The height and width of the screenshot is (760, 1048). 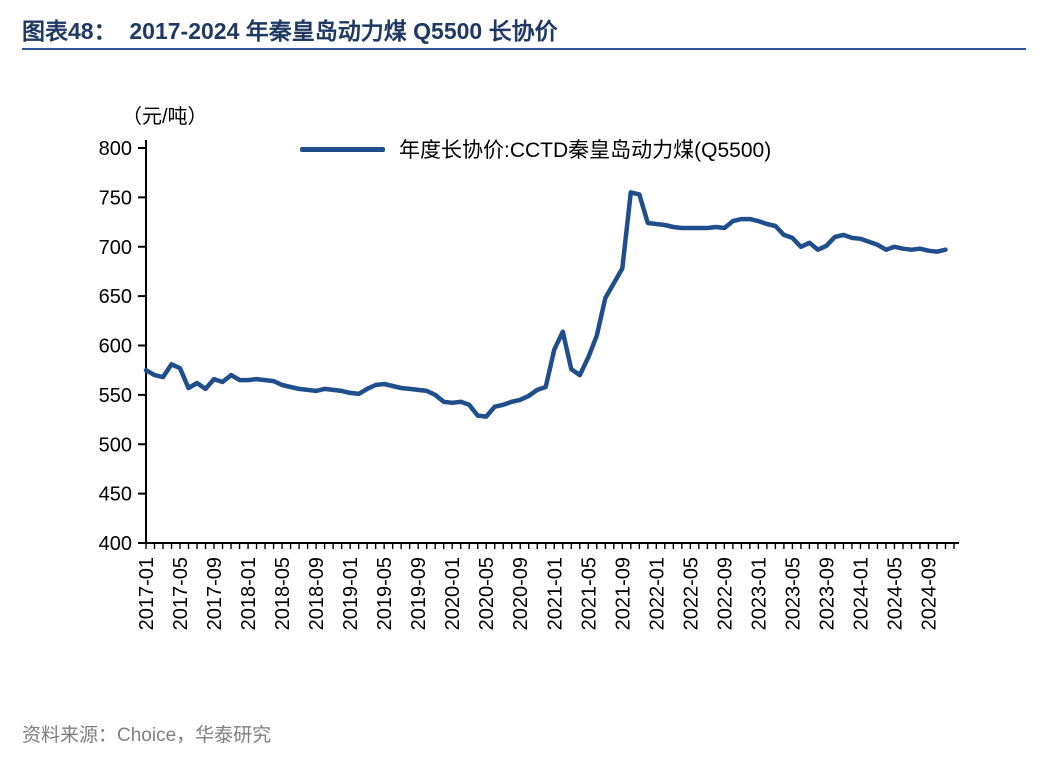 I want to click on source-note: 资料来源：Choice，华泰研究, so click(x=147, y=735).